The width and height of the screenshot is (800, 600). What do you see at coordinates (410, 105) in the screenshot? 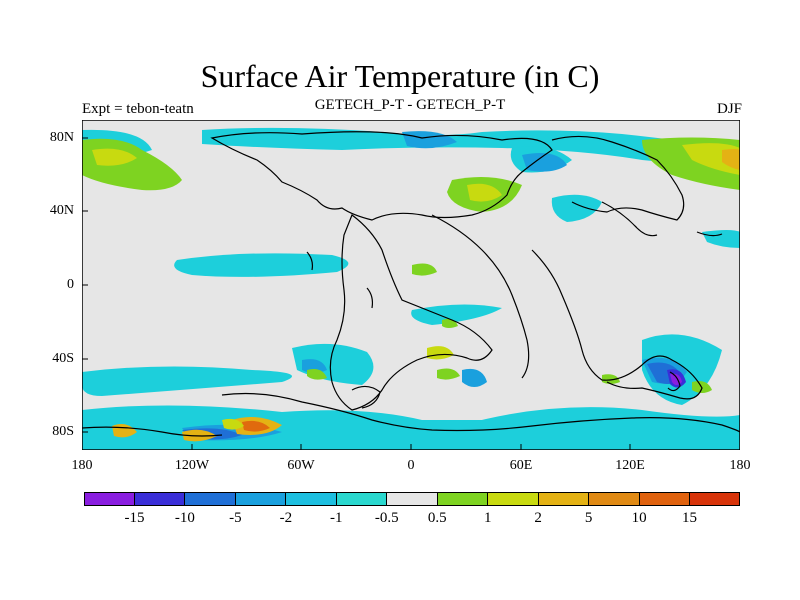
I see `dataset-label: GETECH_P-T - GETECH_P-T` at bounding box center [410, 105].